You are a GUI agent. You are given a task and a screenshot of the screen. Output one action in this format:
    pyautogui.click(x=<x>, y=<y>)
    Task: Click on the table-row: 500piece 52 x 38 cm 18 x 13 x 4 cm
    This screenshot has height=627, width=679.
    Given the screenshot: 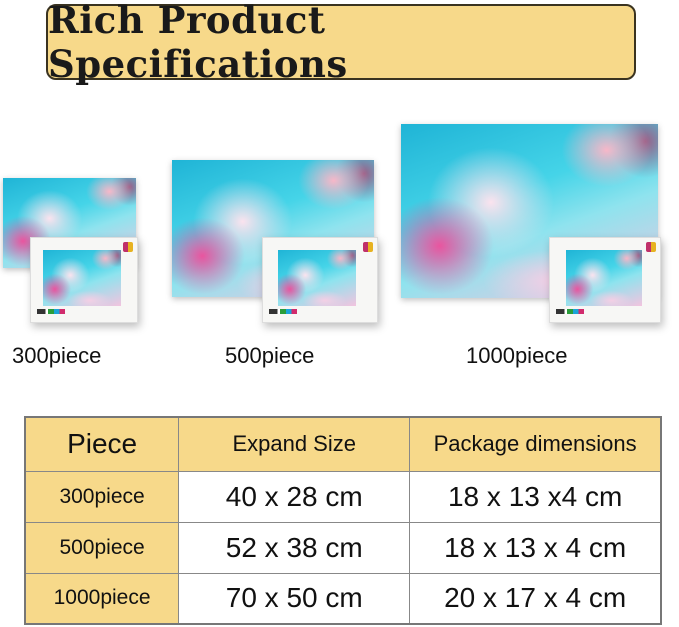 What is the action you would take?
    pyautogui.click(x=343, y=547)
    